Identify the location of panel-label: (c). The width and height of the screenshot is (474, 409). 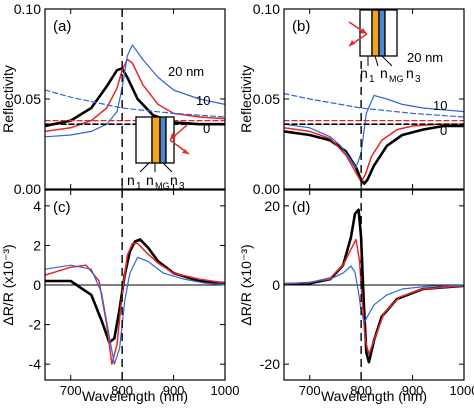
(62, 207).